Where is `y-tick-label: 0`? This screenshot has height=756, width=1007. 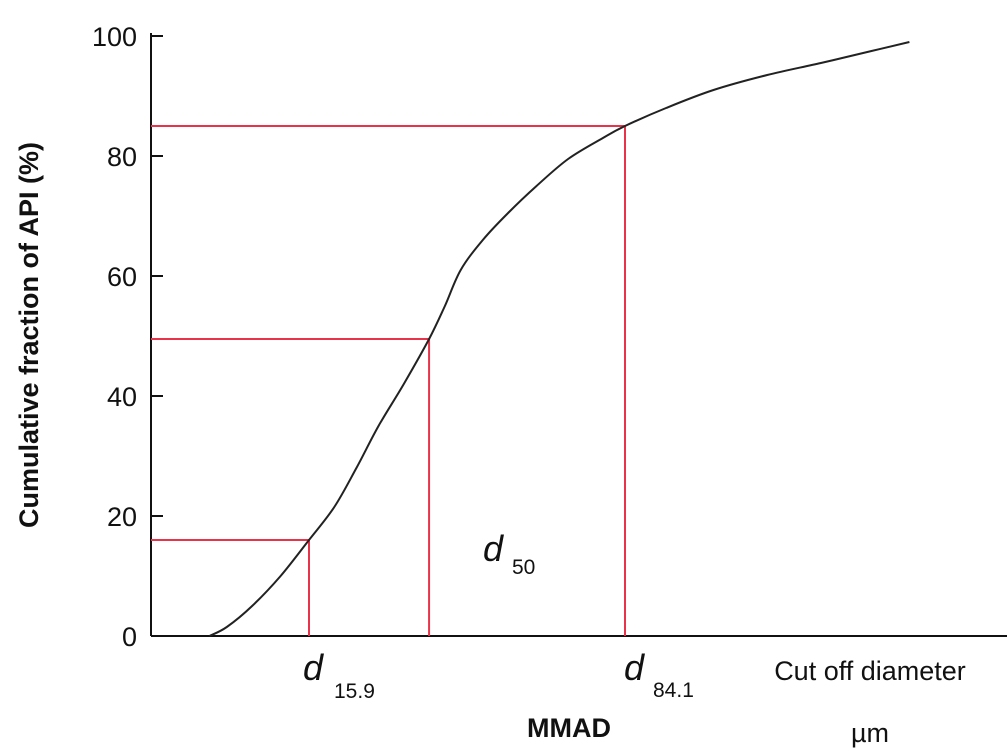 y-tick-label: 0 is located at coordinates (129, 637).